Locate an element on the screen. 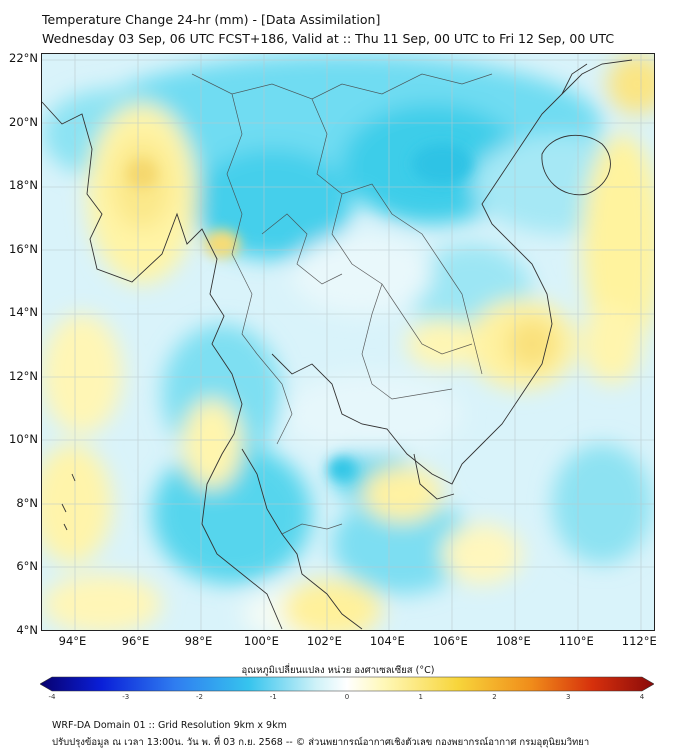 Image resolution: width=676 pixels, height=756 pixels. colorbar-gradient is located at coordinates (347, 684).